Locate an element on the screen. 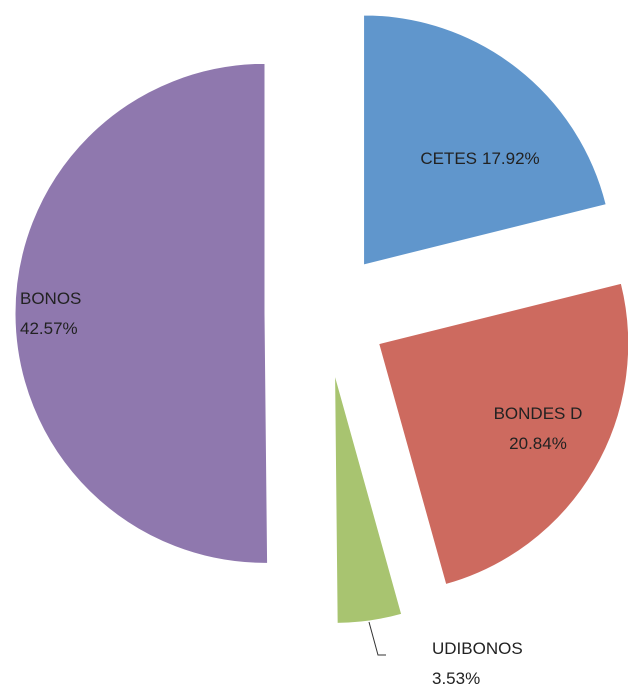 The image size is (628, 689). slice-value: 42.57% is located at coordinates (49, 328).